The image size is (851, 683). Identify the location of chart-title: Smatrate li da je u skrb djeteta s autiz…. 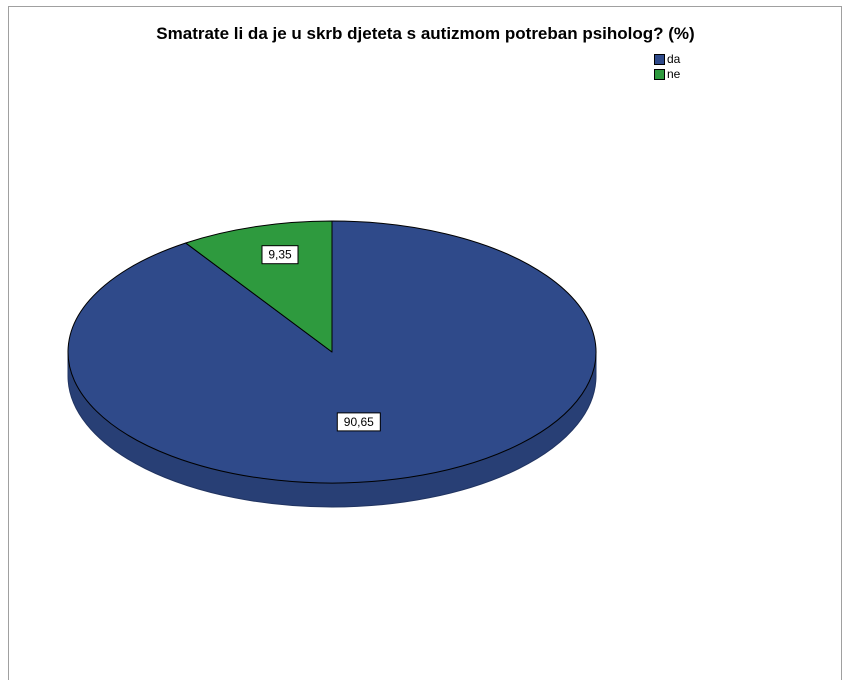
(425, 33).